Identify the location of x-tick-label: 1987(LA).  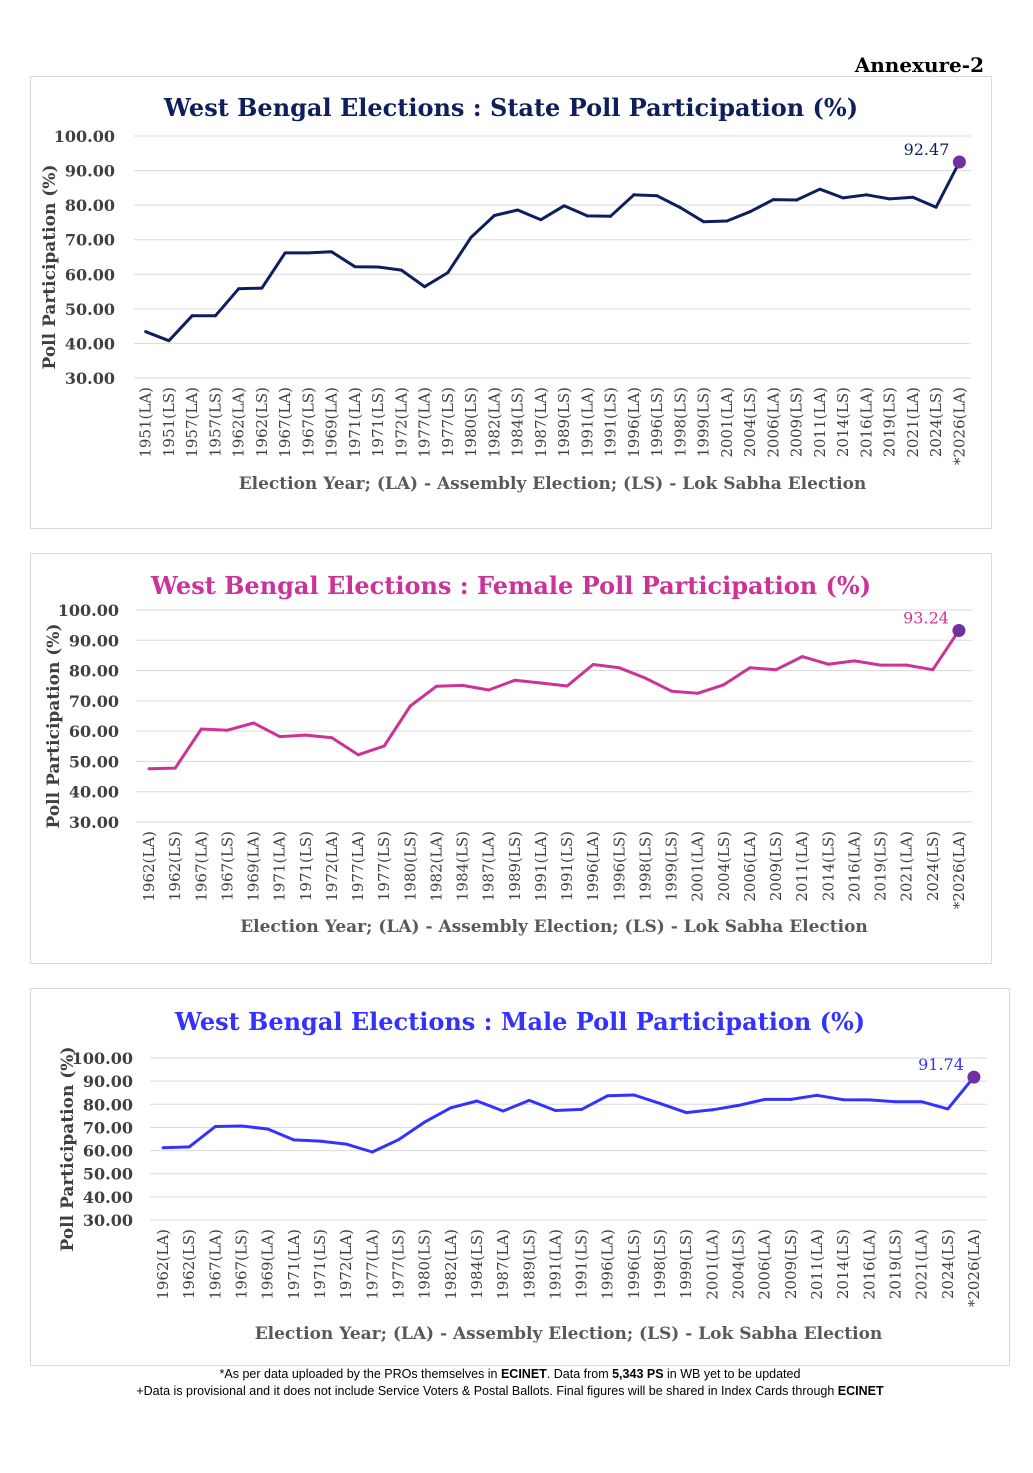
(541, 422).